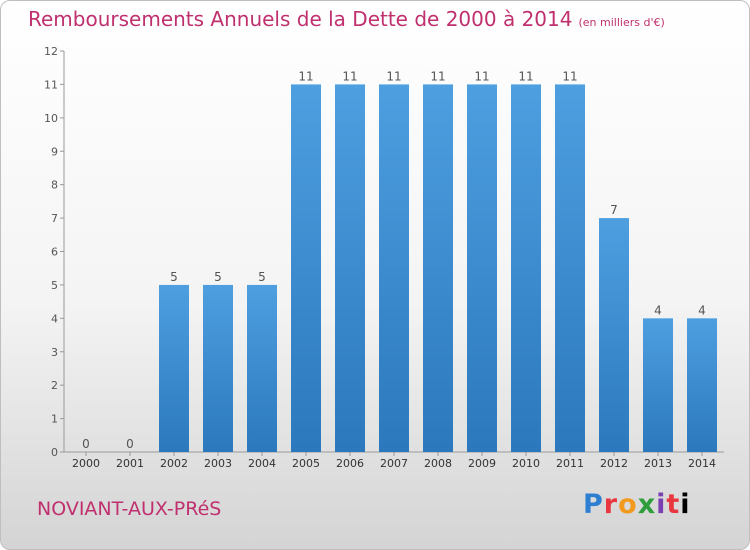 The width and height of the screenshot is (750, 550). What do you see at coordinates (350, 463) in the screenshot?
I see `x-tick-label: 2006` at bounding box center [350, 463].